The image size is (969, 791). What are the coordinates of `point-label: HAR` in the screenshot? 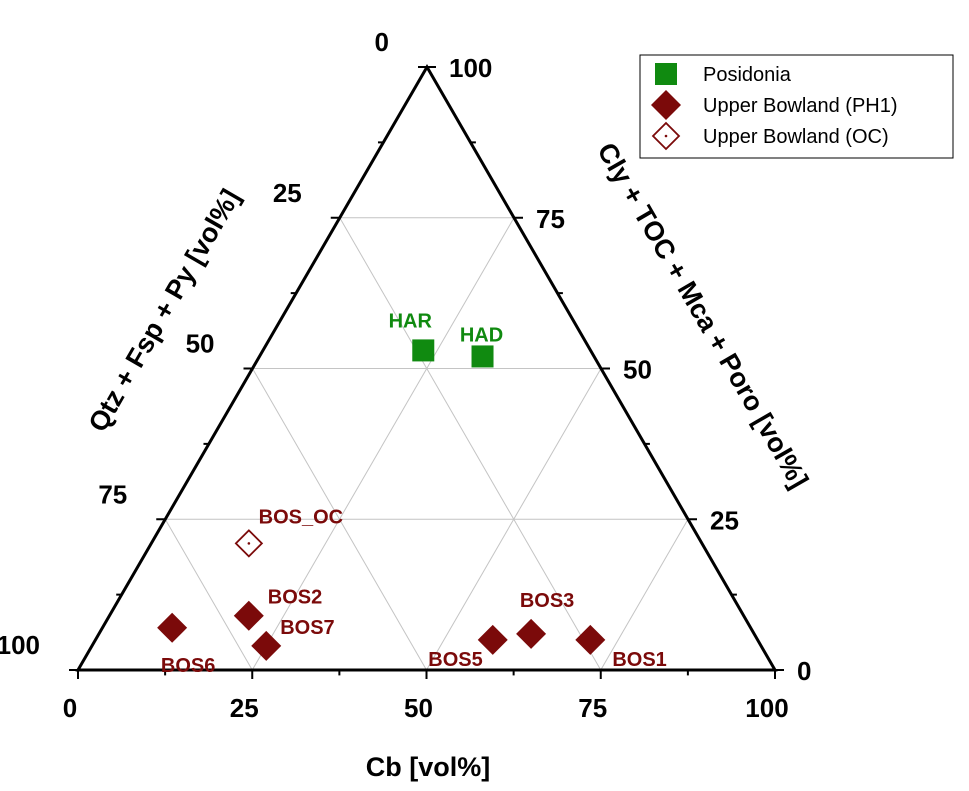 It's located at (411, 321).